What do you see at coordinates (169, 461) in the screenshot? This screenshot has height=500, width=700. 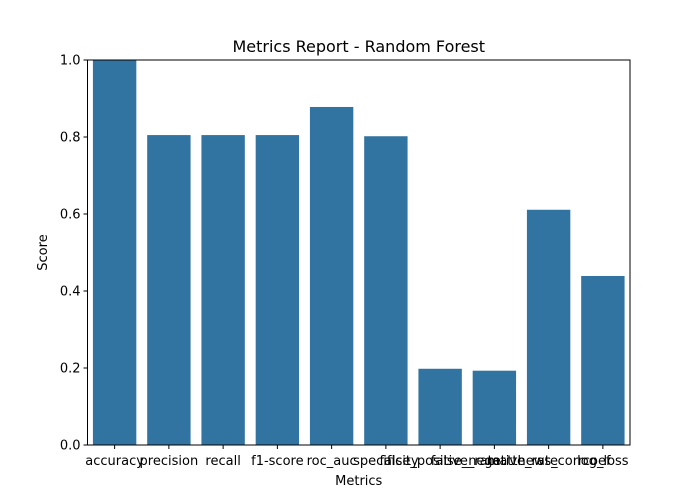 I see `x-tick-label: precision` at bounding box center [169, 461].